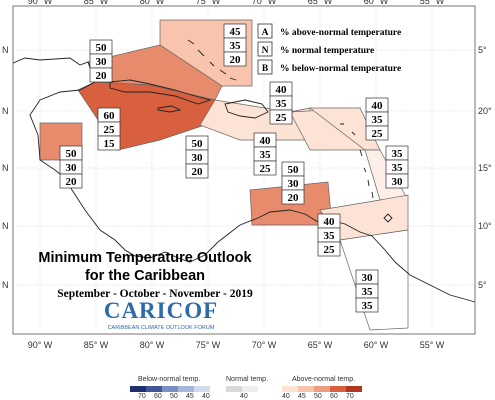 The width and height of the screenshot is (495, 400). Describe the element at coordinates (208, 3) in the screenshot. I see `lon-label-top: 75° W` at that location.